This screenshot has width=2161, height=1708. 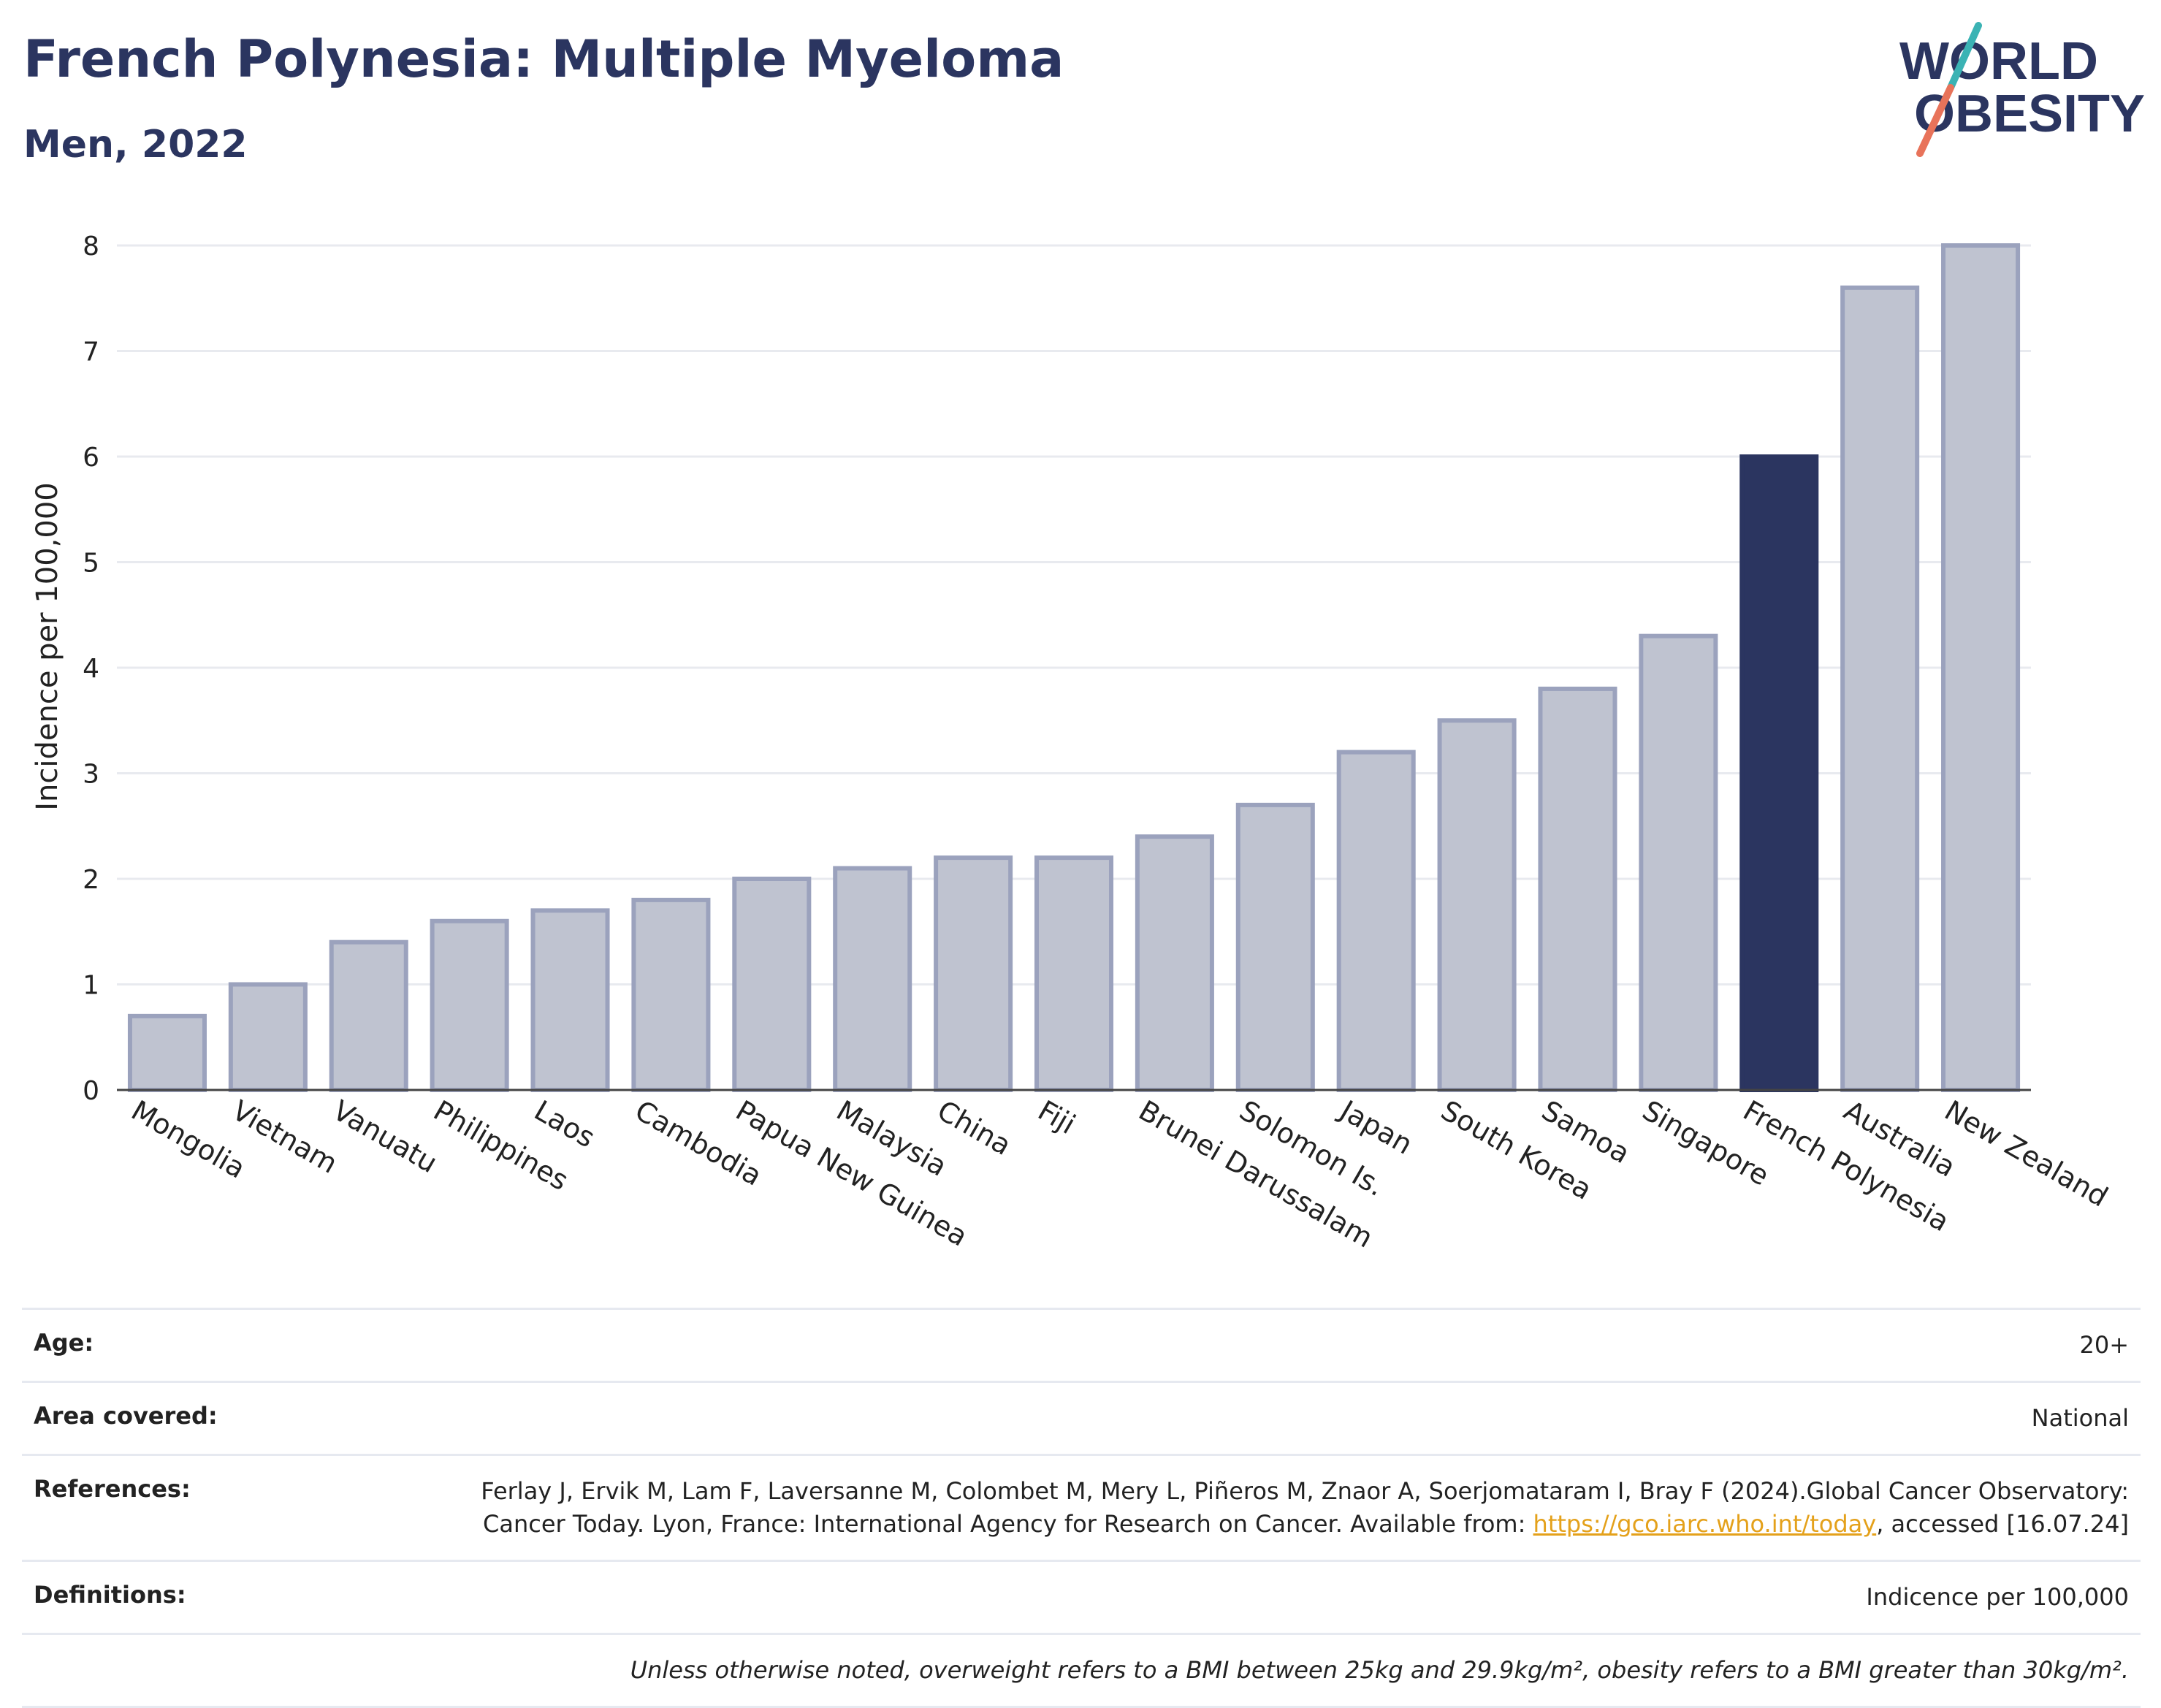 I want to click on x-tick-label: New Zealand, so click(x=2027, y=1153).